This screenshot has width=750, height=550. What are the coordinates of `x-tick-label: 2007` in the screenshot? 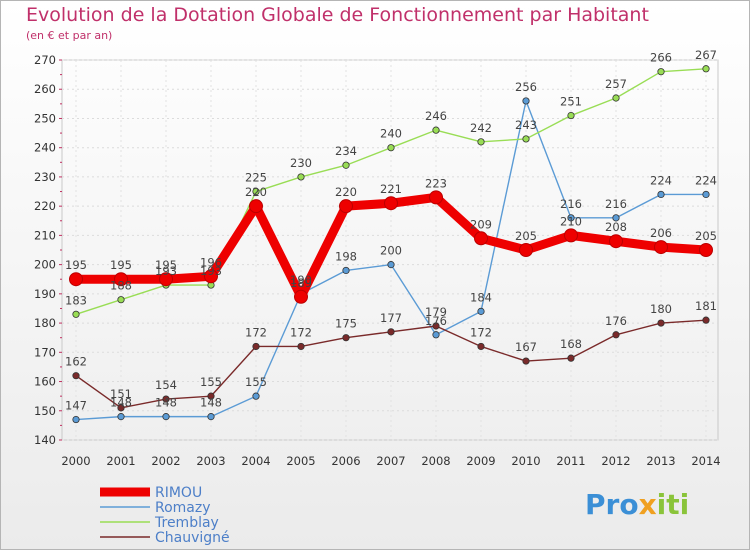 It's located at (390, 461).